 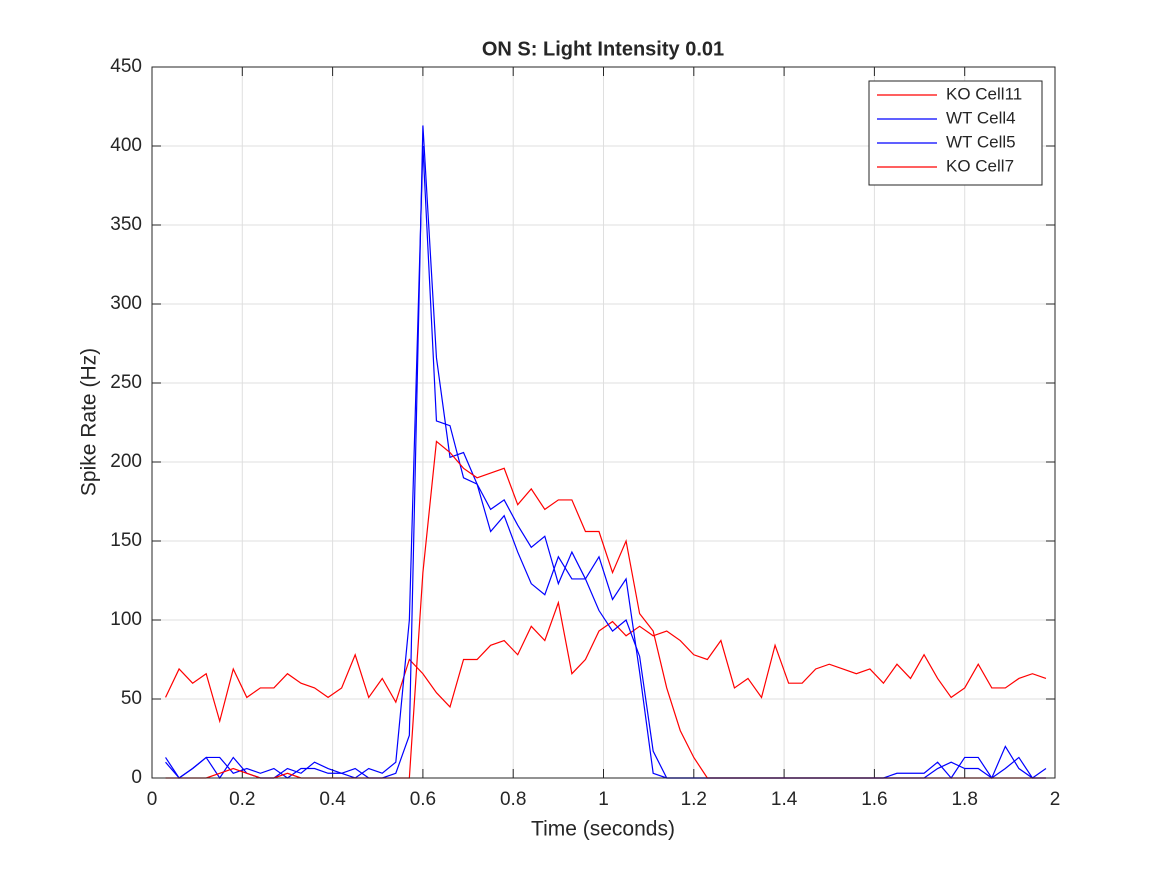 What do you see at coordinates (603, 799) in the screenshot?
I see `x-tick-label: 1` at bounding box center [603, 799].